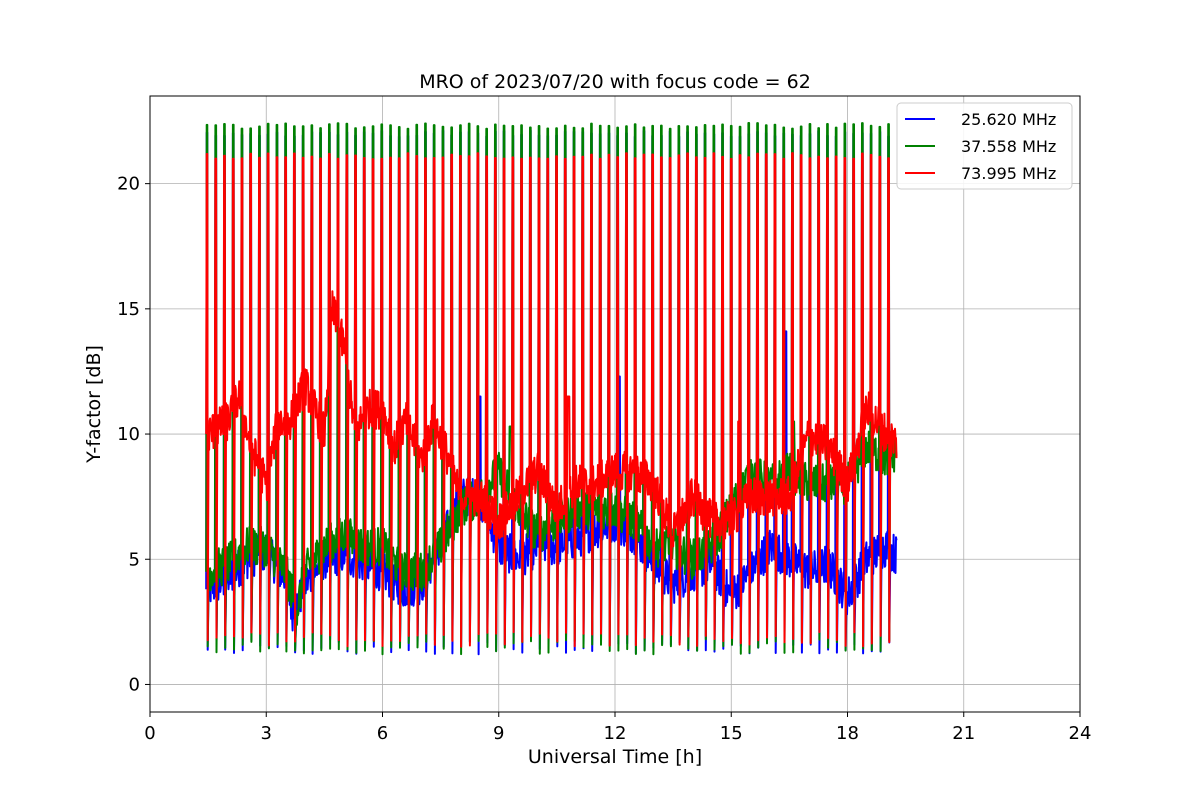 This screenshot has height=800, width=1200. I want to click on y-axis: 0 5 10 15 20, so click(133, 434).